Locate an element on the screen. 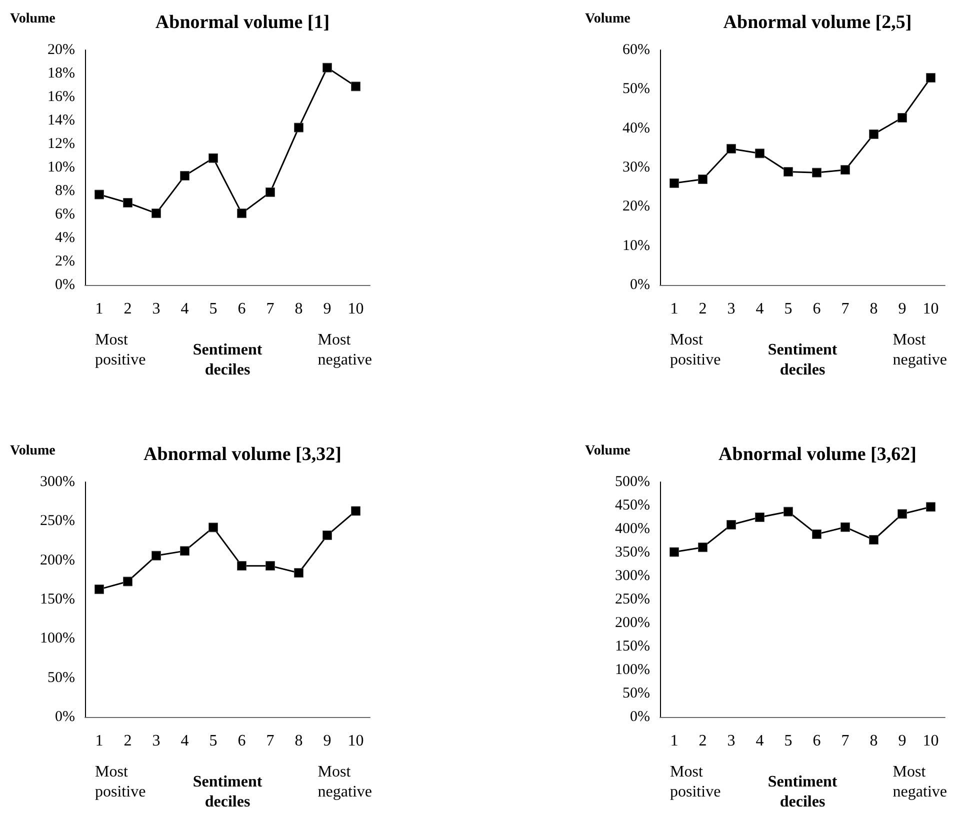 This screenshot has width=962, height=818. y-tick-label: 16% is located at coordinates (61, 97).